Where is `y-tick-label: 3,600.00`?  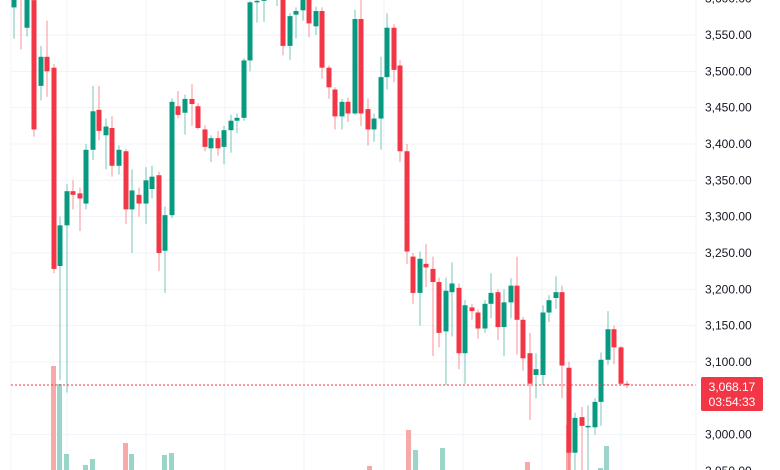 y-tick-label: 3,600.00 is located at coordinates (728, 3).